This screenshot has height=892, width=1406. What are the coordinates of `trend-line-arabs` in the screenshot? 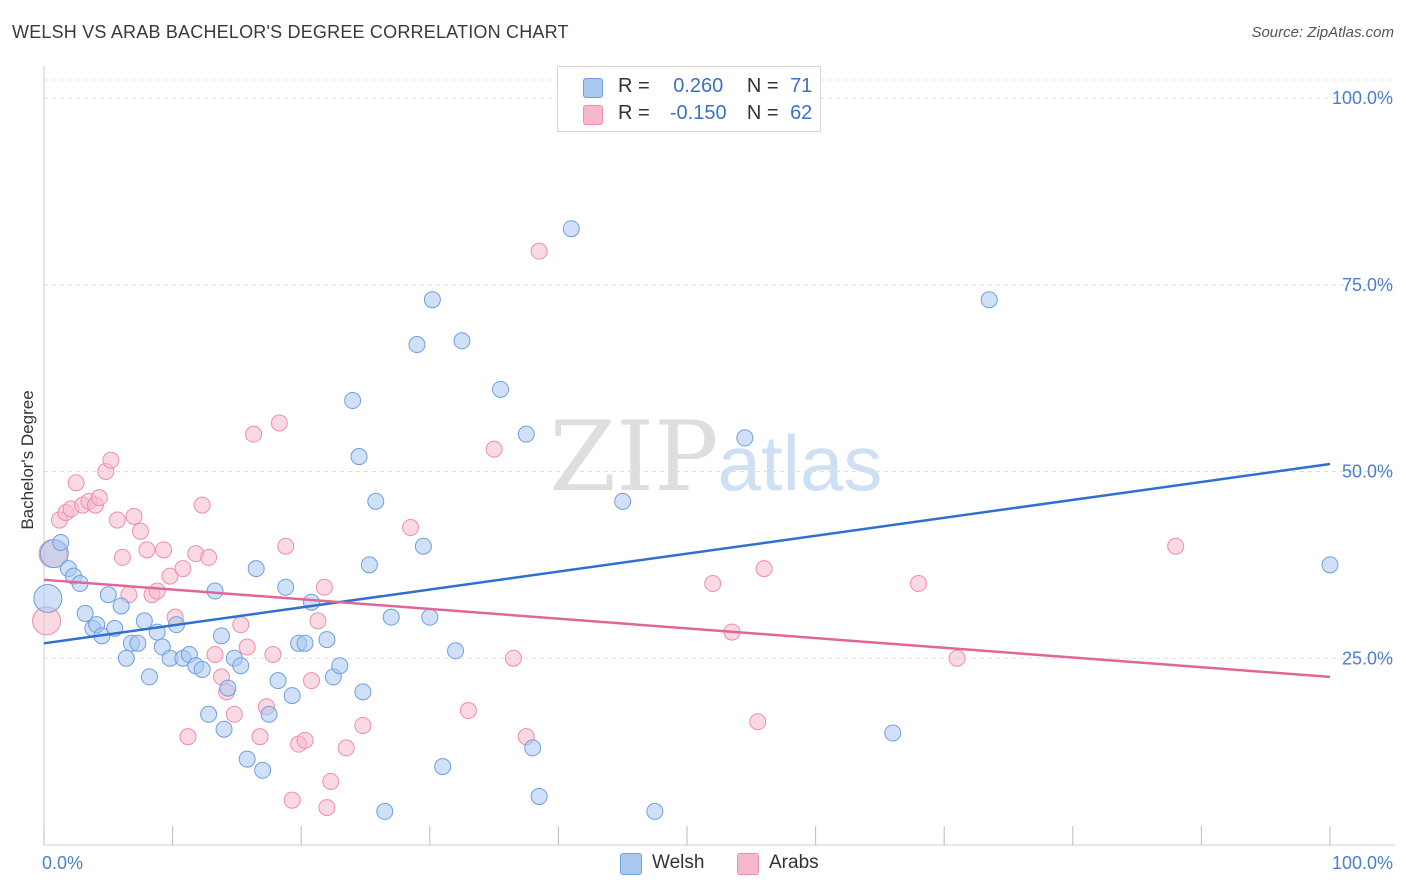 It's located at (687, 628).